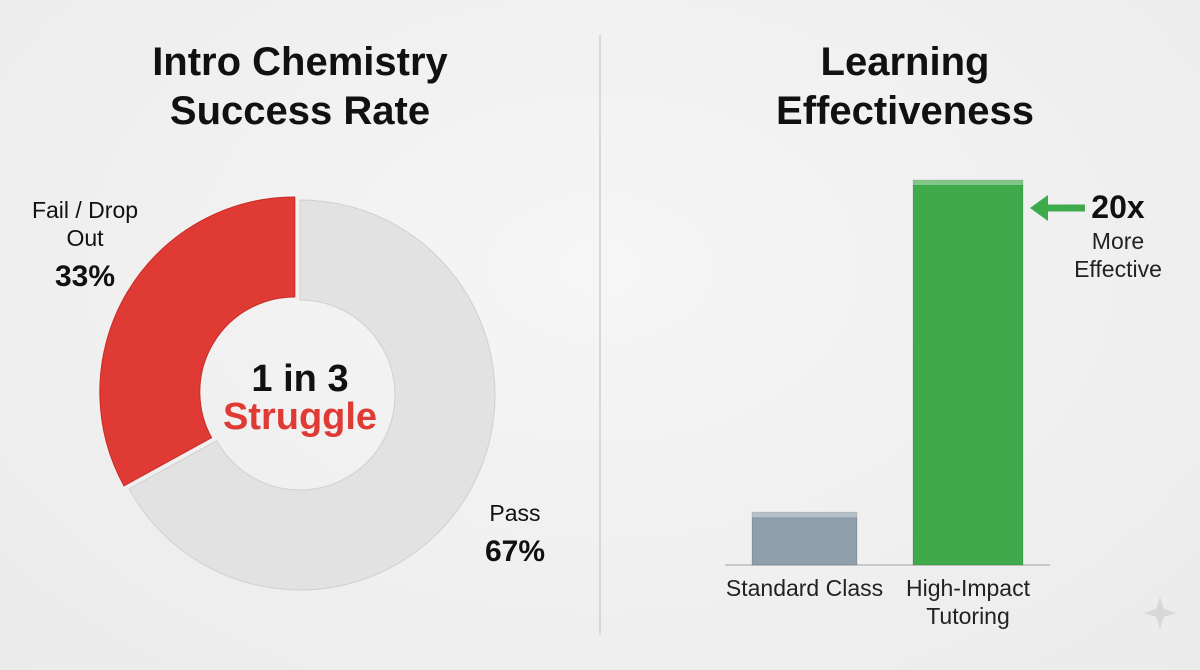  Describe the element at coordinates (804, 588) in the screenshot. I see `x-tick-label: Standard Class` at that location.